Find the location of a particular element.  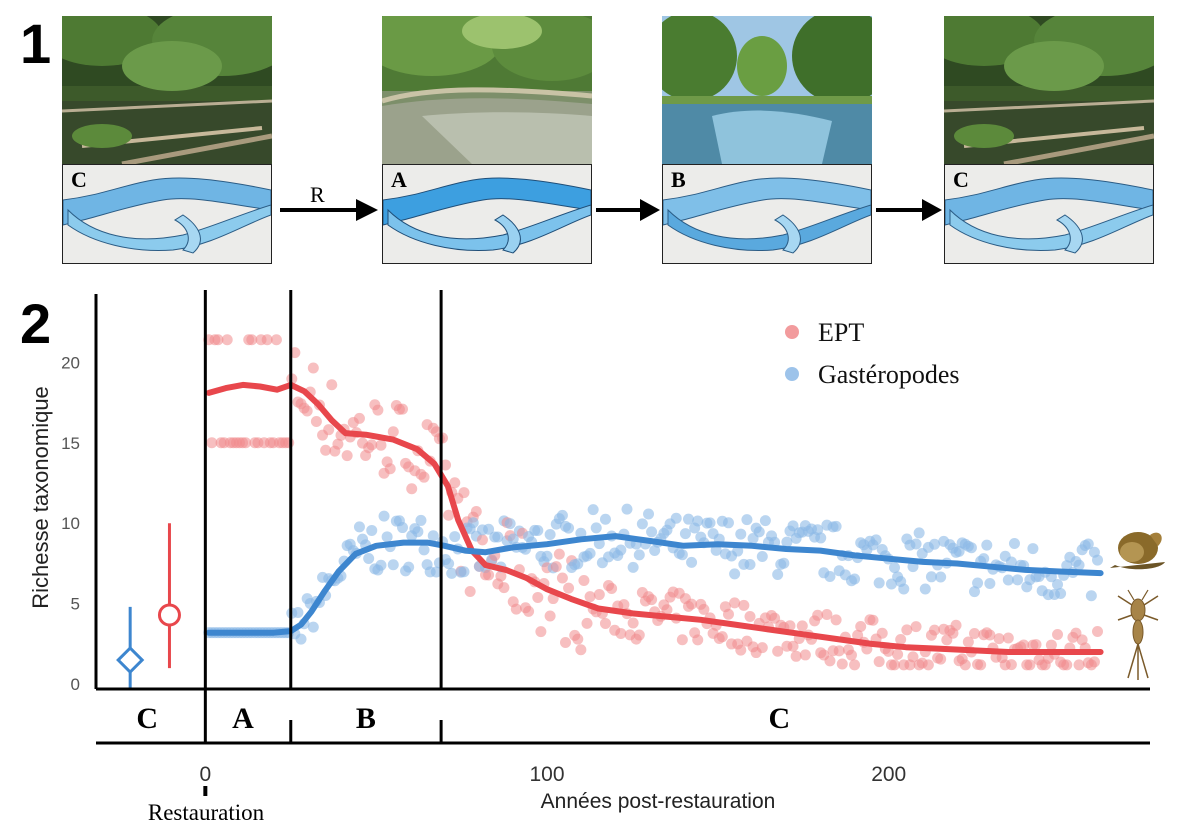

river-photo-gravel is located at coordinates (487, 90).